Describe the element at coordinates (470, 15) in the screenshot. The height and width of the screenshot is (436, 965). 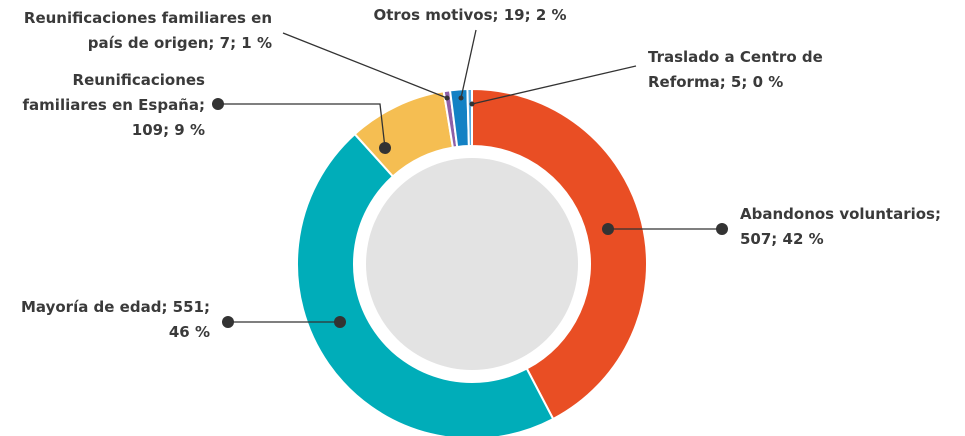
I see `data-label: Otros motivos; 19; 2 %` at that location.